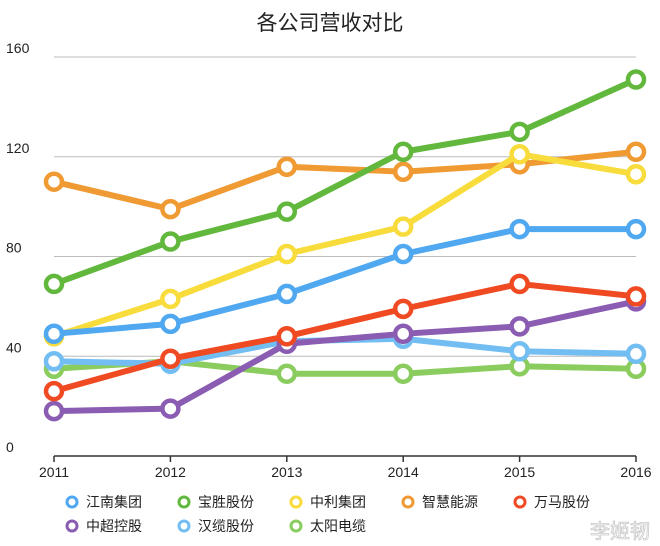  Describe the element at coordinates (635, 472) in the screenshot. I see `x-tick-label: 2016` at that location.